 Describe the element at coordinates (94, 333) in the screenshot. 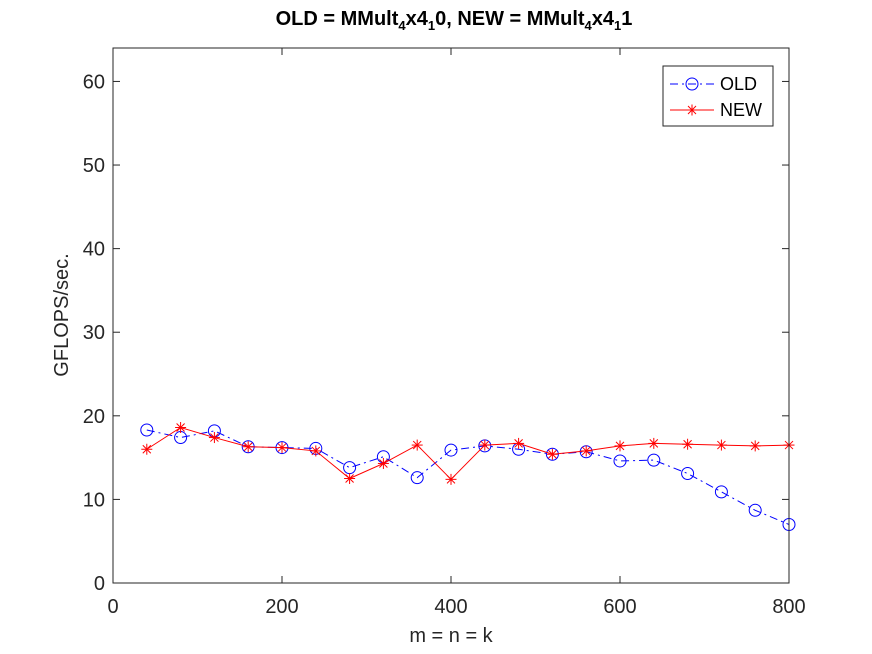

I see `y-tick-label: 30` at that location.